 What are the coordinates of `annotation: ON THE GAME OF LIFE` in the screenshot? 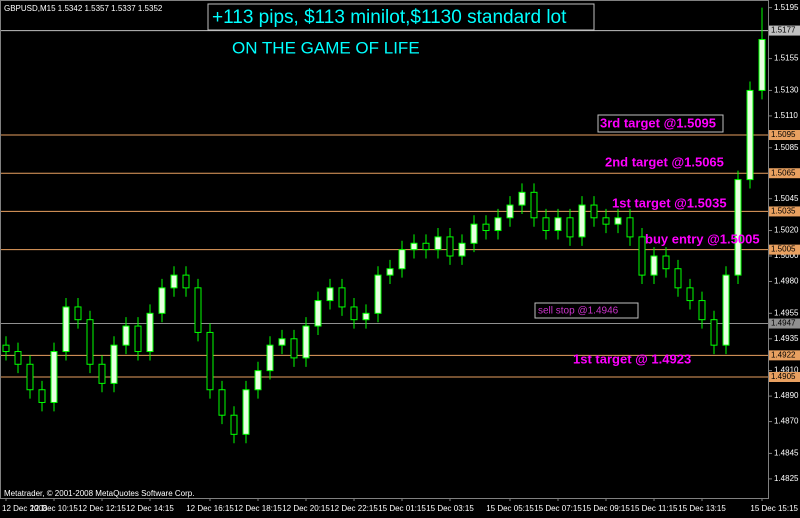 It's located at (326, 47).